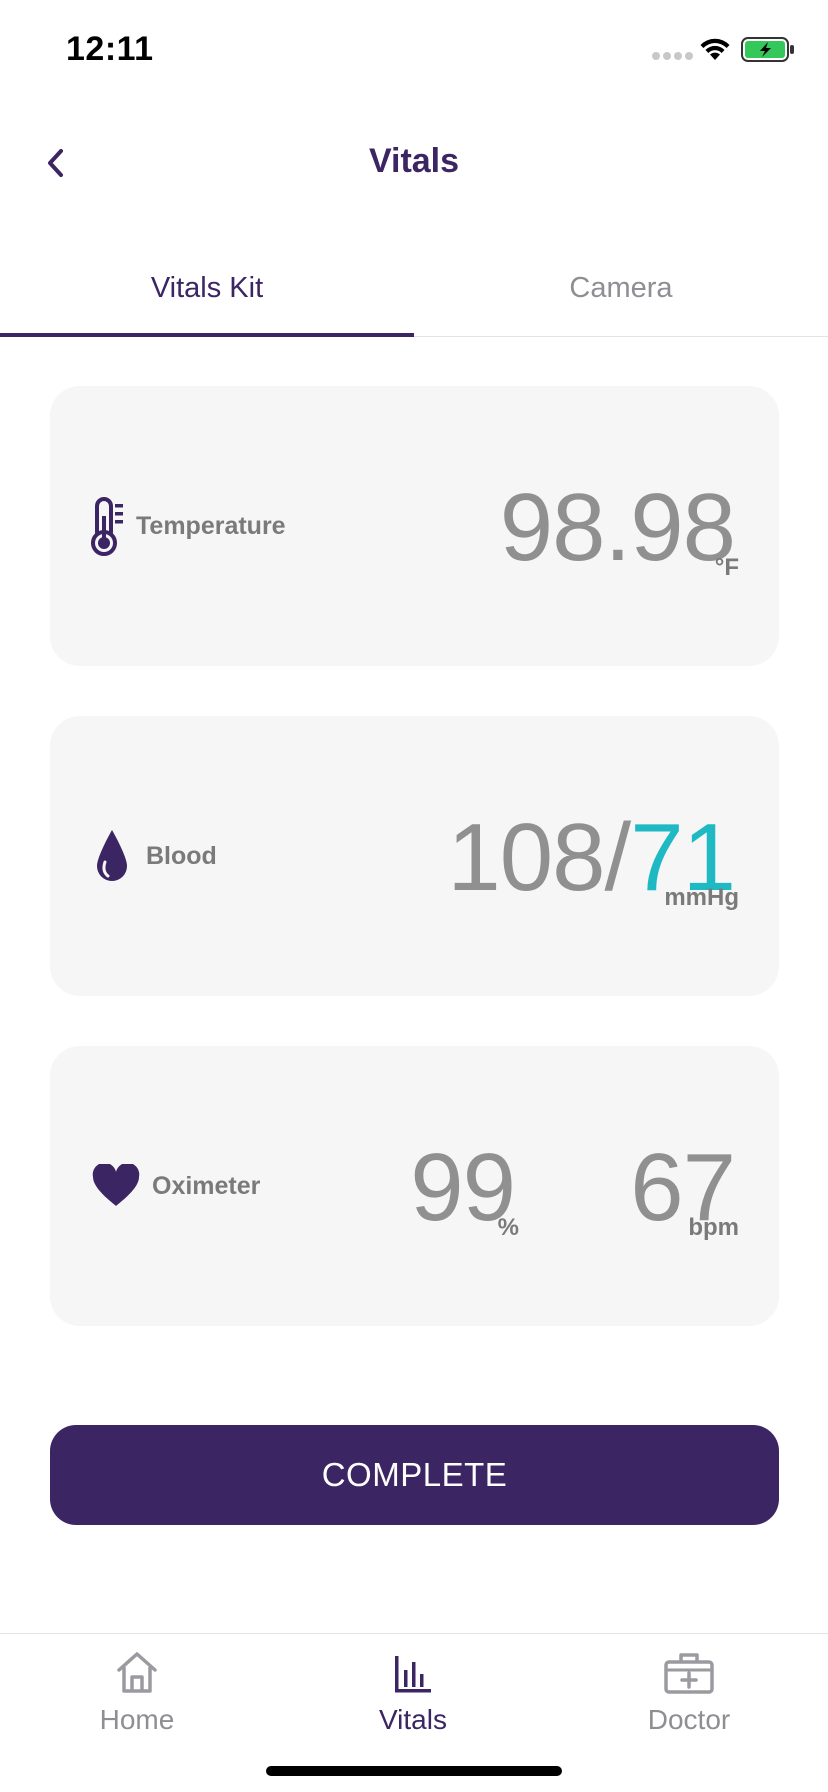 The width and height of the screenshot is (828, 1792). What do you see at coordinates (767, 49) in the screenshot?
I see `battery-charging-icon` at bounding box center [767, 49].